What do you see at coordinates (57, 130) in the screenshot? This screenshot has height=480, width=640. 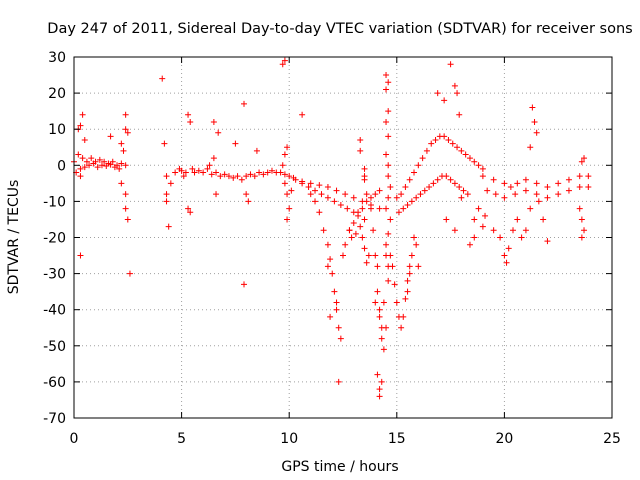 I see `y-tick-label: 10` at bounding box center [57, 130].